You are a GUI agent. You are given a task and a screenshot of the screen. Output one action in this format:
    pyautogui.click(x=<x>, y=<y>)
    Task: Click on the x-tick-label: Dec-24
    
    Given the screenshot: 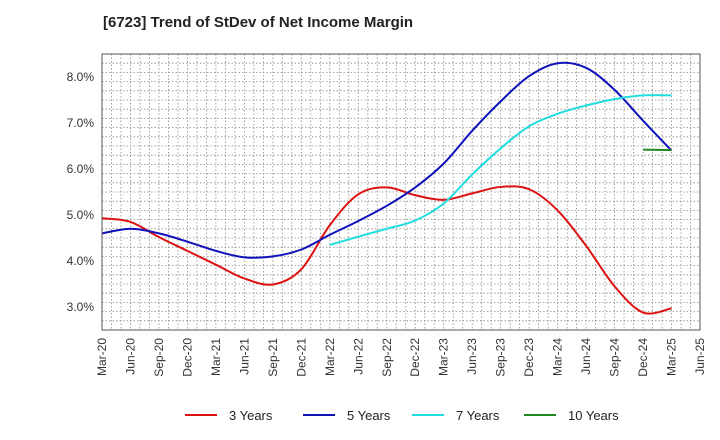 What is the action you would take?
    pyautogui.click(x=643, y=357)
    